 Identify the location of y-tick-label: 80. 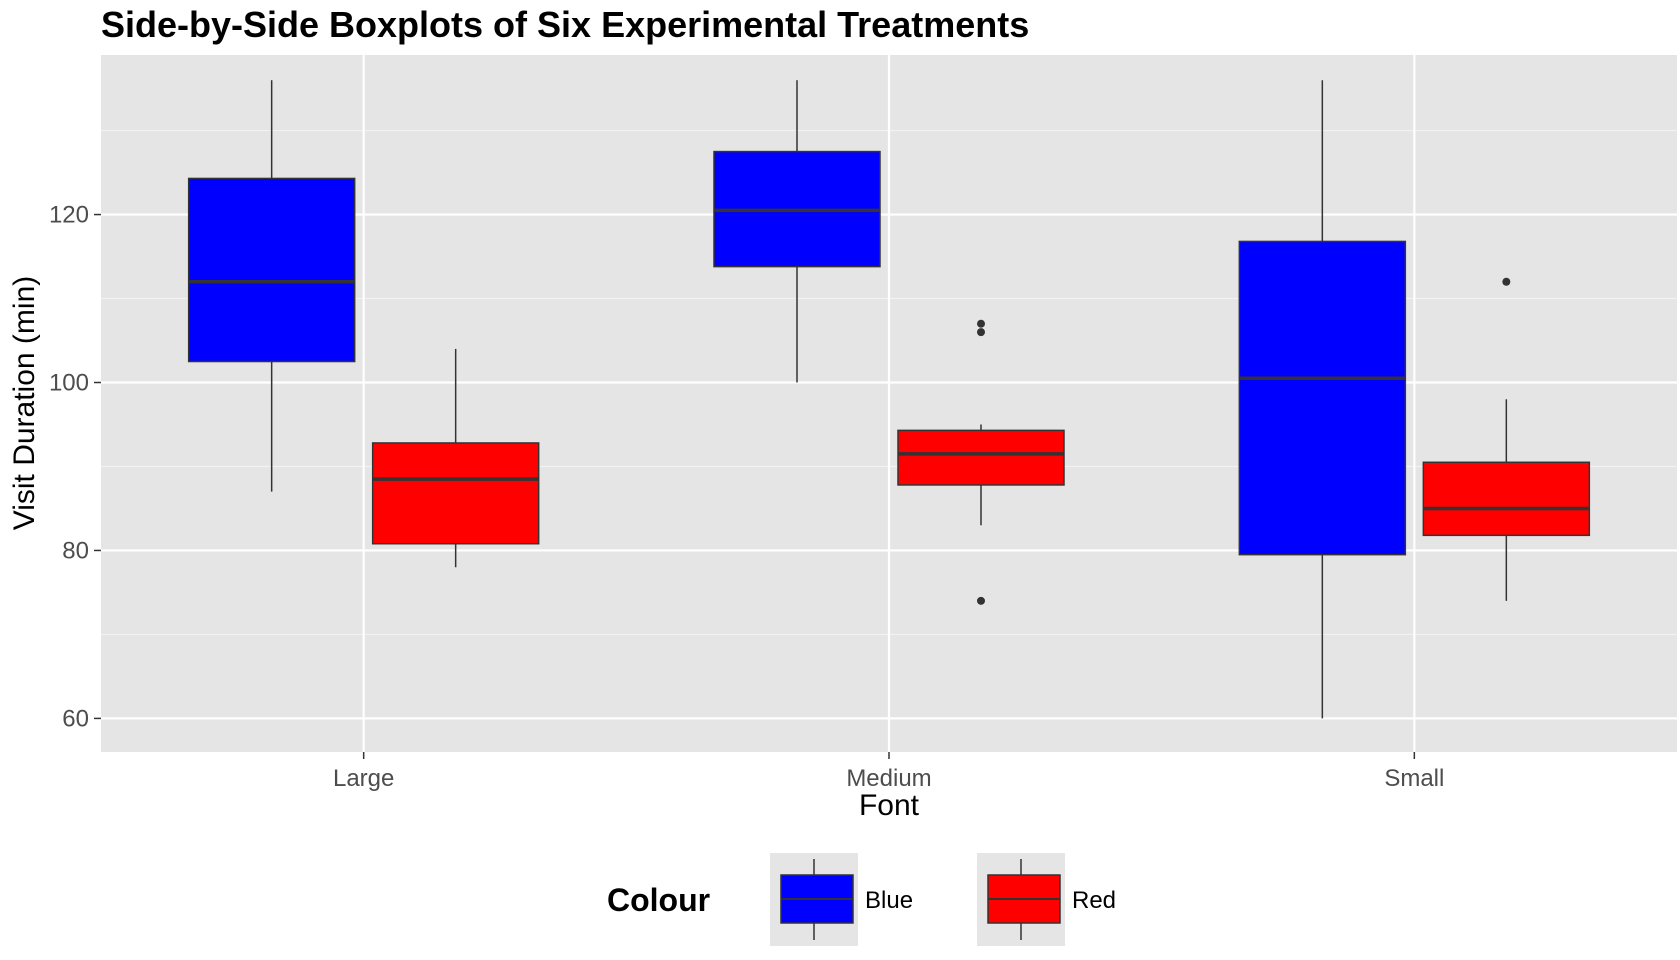
(75, 550).